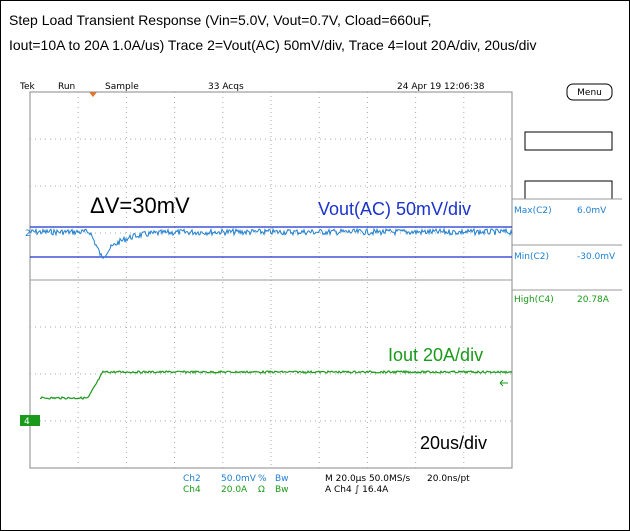 This screenshot has height=531, width=630. Describe the element at coordinates (441, 87) in the screenshot. I see `date: 24 Apr 19 12:06:38` at that location.